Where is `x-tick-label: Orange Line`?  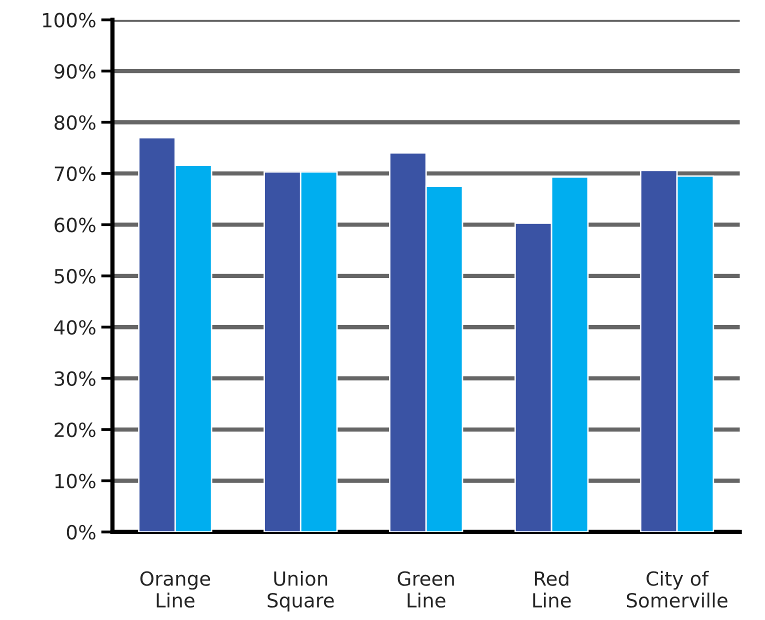
x-tick-label: Orange Line is located at coordinates (175, 589).